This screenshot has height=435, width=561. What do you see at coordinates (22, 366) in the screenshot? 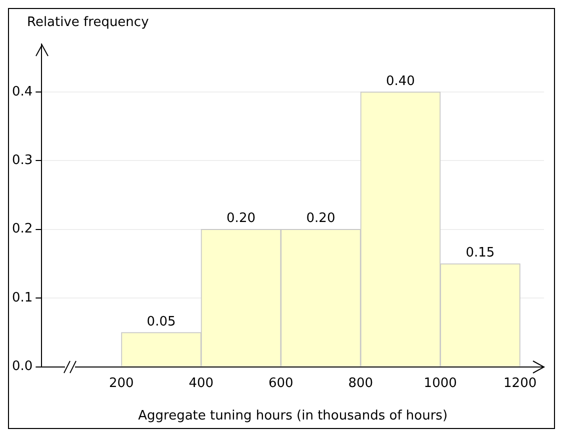
I see `y-tick-label: 0.0` at bounding box center [22, 366].